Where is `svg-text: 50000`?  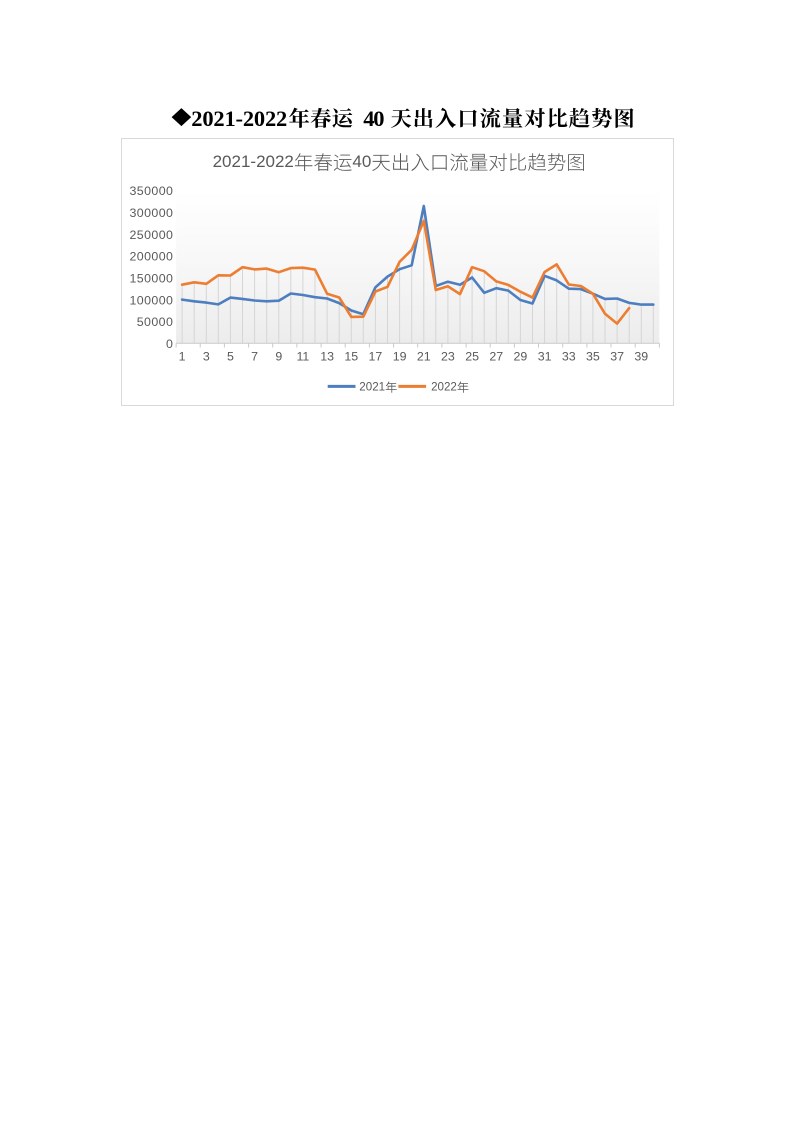
svg-text: 50000 is located at coordinates (155, 322).